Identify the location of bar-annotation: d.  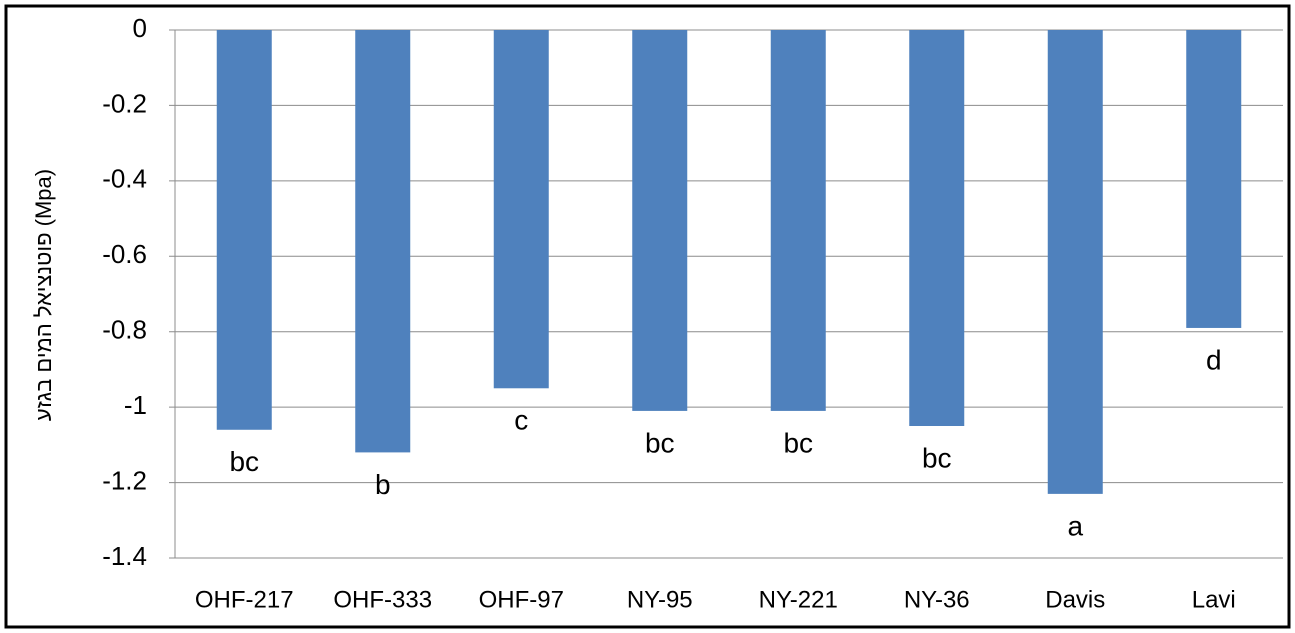
(1214, 359).